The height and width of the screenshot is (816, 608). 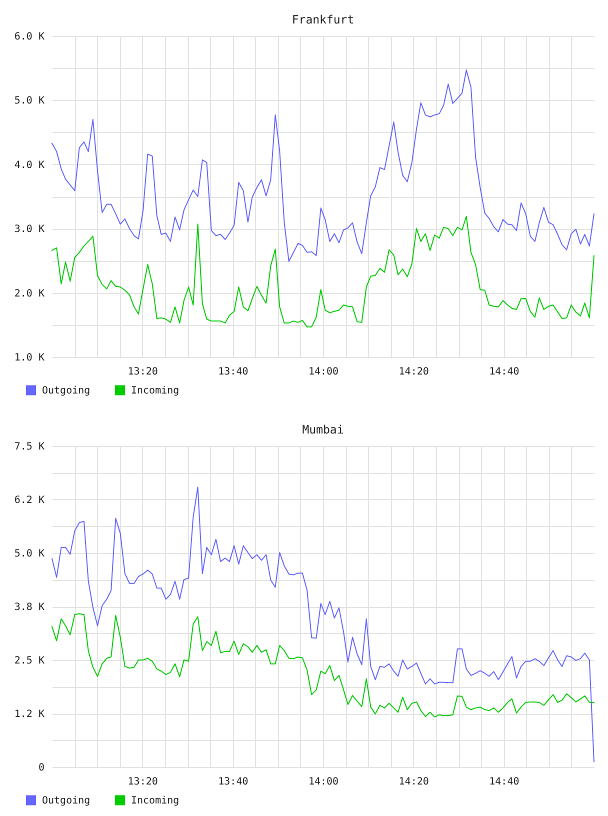 What do you see at coordinates (29, 358) in the screenshot?
I see `y-tick-label: 1.0 K` at bounding box center [29, 358].